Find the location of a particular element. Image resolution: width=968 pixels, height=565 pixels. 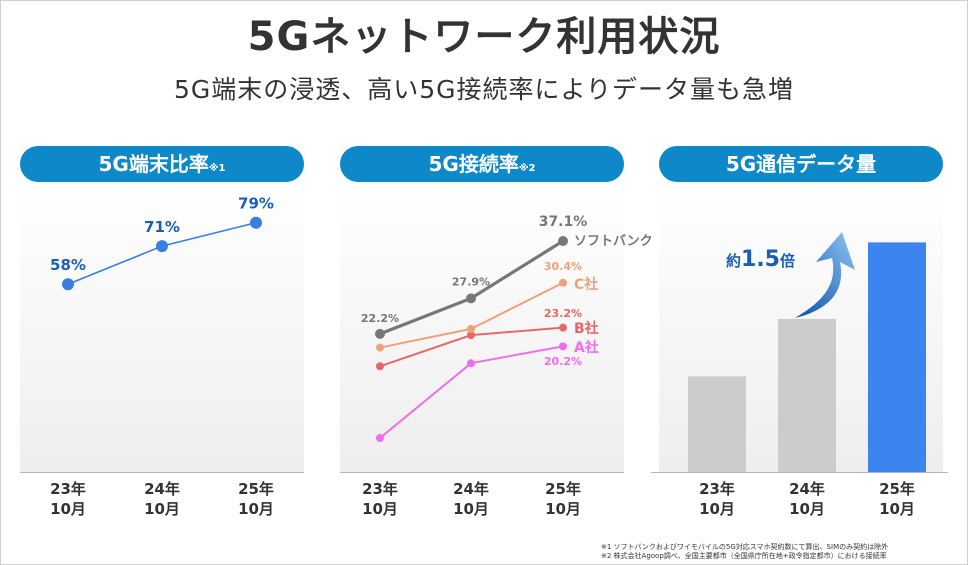

baseline-connection-rate is located at coordinates (482, 472).